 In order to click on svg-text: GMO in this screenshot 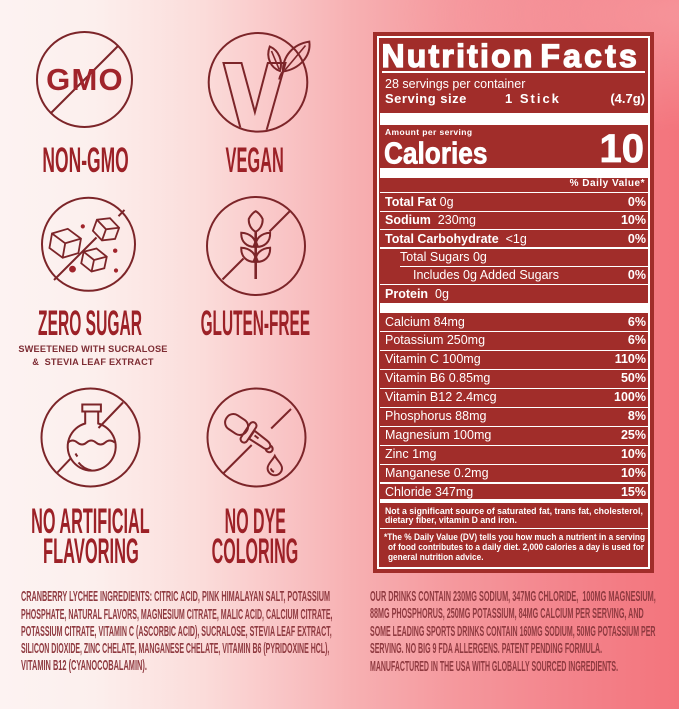, I will do `click(85, 79)`.